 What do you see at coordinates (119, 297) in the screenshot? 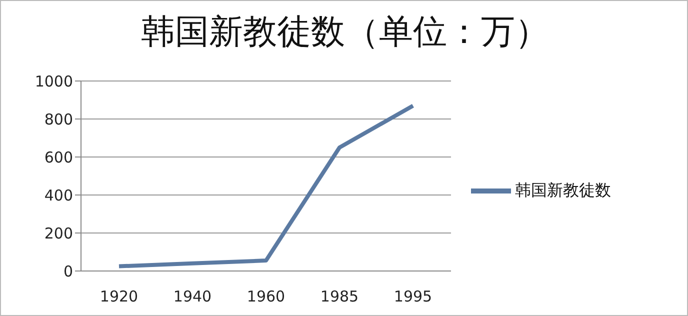
I see `x-tick-label: 1920` at bounding box center [119, 297].